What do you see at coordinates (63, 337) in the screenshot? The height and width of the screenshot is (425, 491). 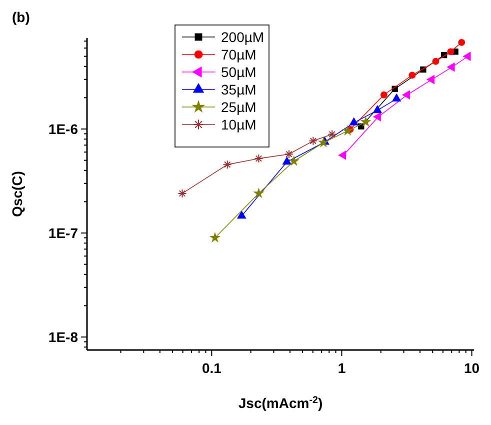 I see `y-tick-label: 1E-8` at bounding box center [63, 337].